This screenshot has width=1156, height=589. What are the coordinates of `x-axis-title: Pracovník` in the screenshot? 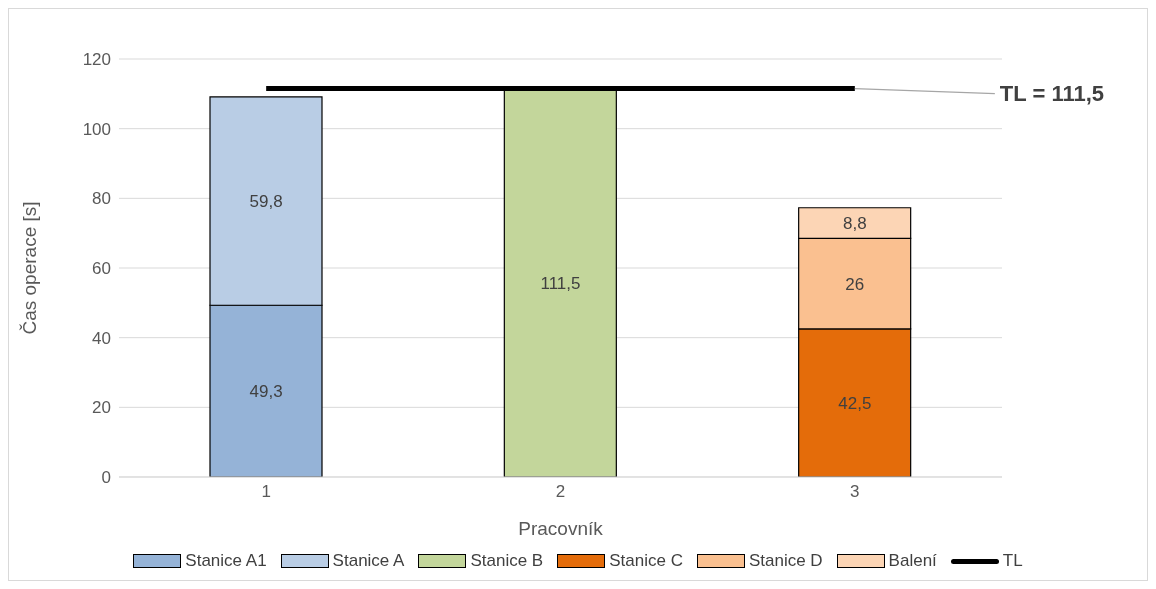 It's located at (561, 528).